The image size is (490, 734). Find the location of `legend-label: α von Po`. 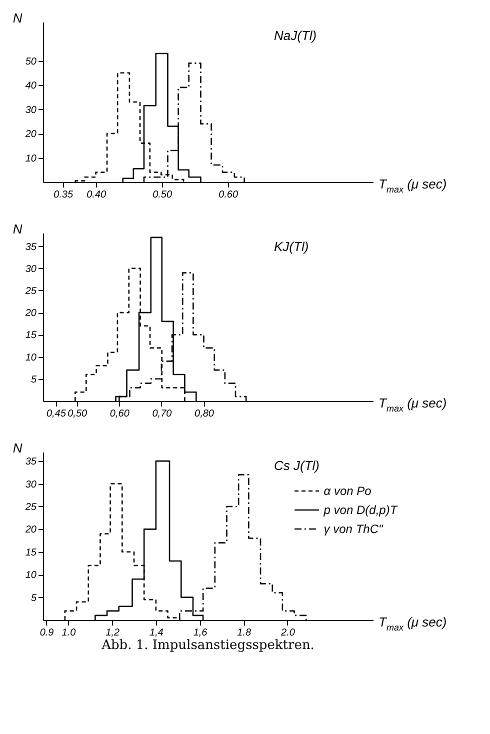

legend-label: α von Po is located at coordinates (348, 491).